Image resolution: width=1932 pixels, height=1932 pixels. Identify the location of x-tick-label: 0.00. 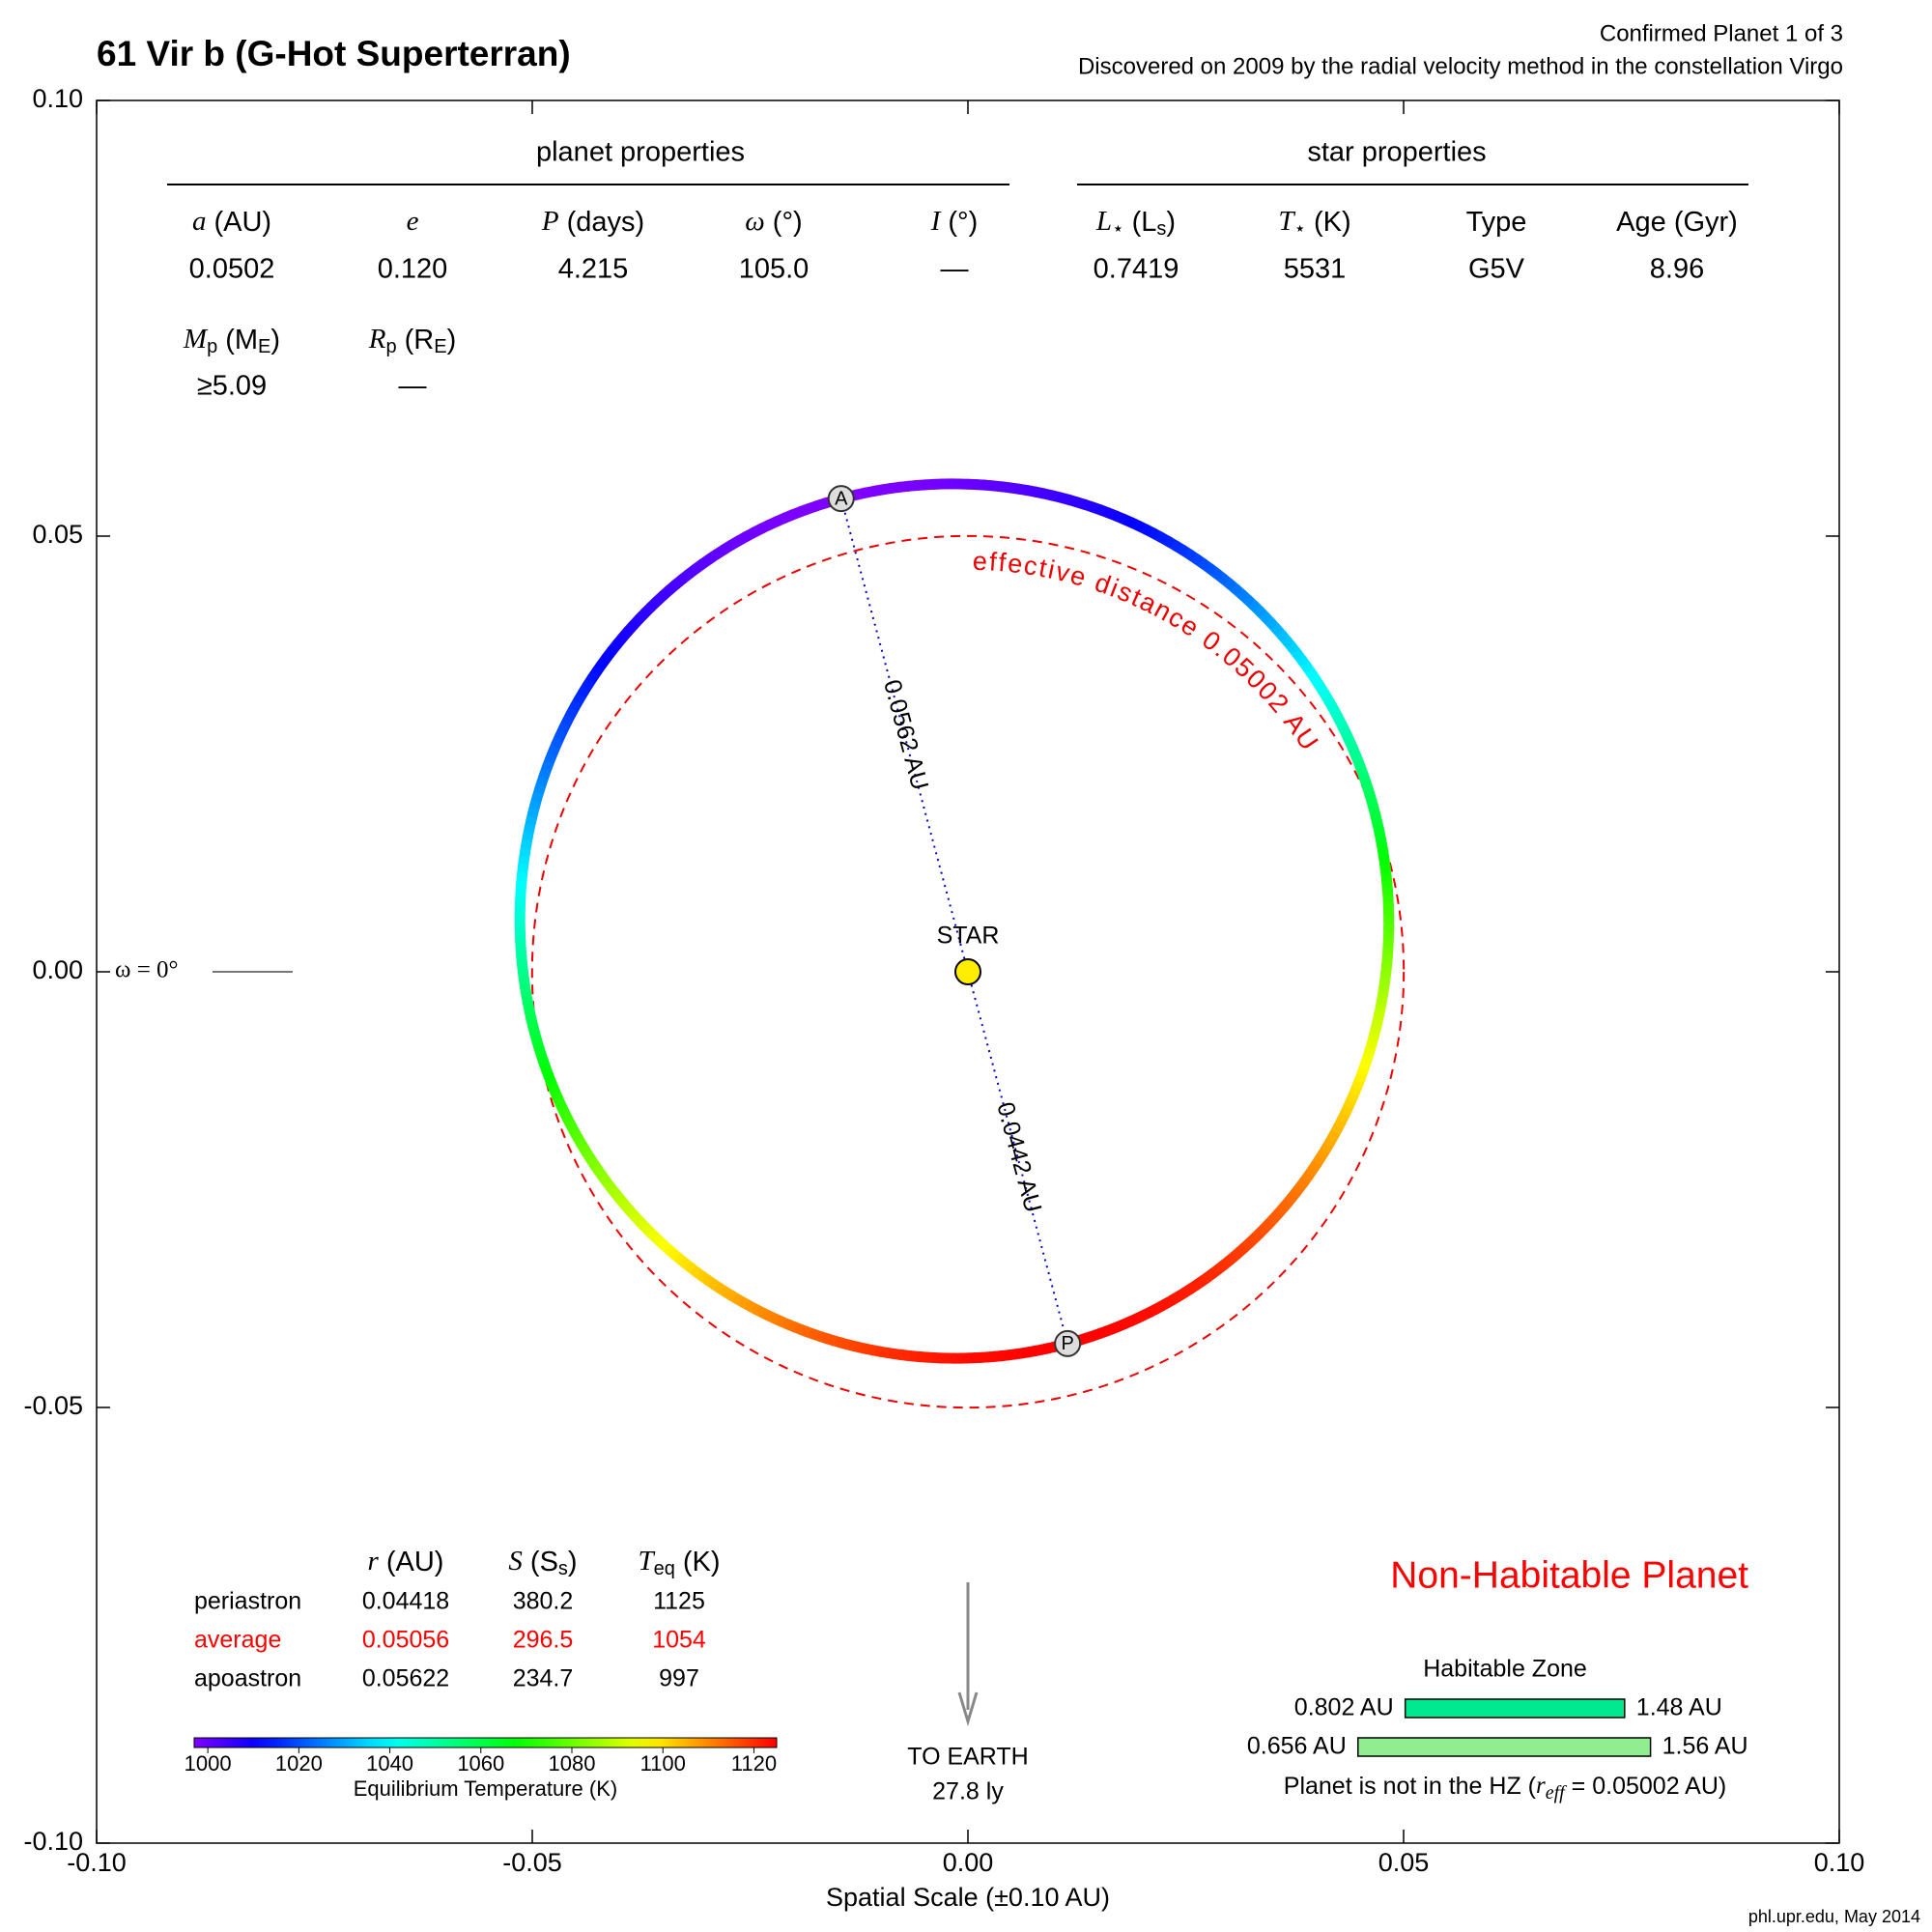
(968, 1862).